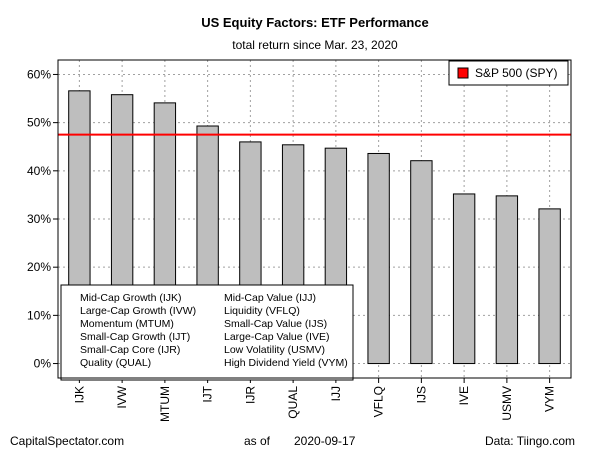 The image size is (600, 450). I want to click on ticker-key-entry: Momentum (MTUM), so click(127, 324).